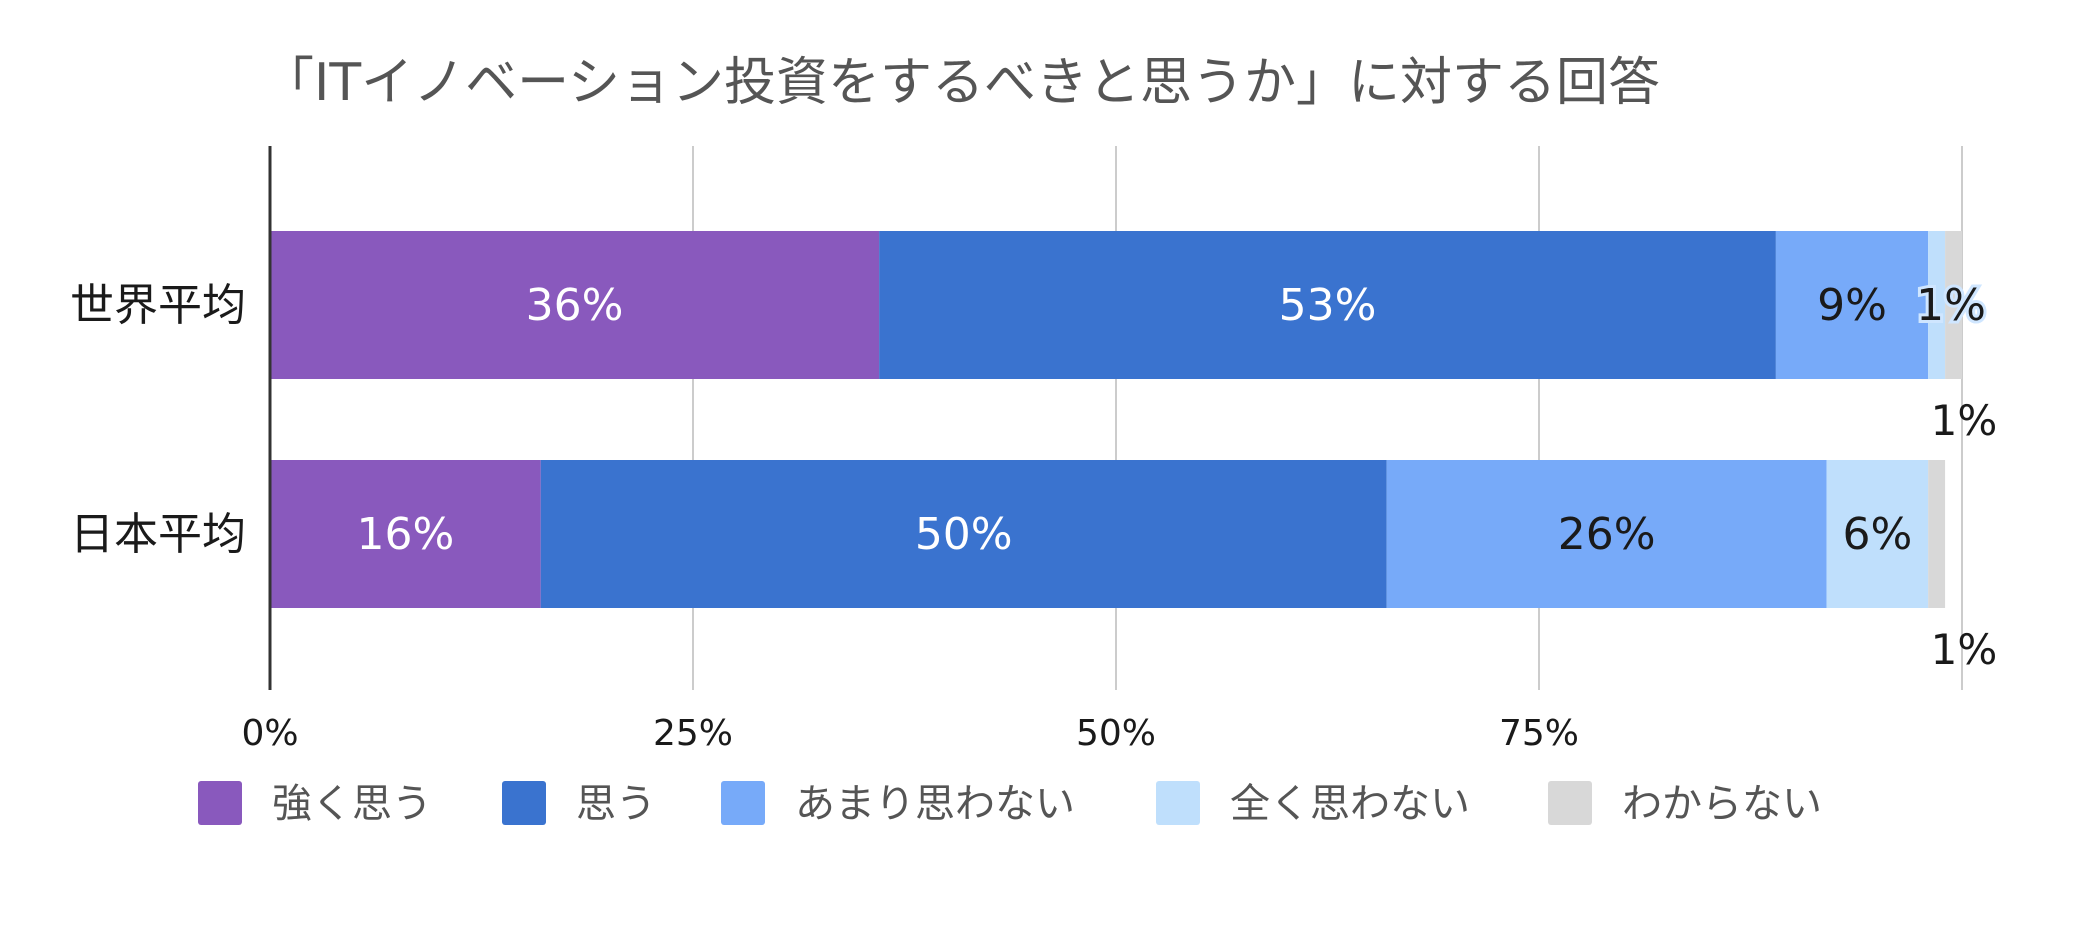  I want to click on data-label: 53%, so click(1328, 305).